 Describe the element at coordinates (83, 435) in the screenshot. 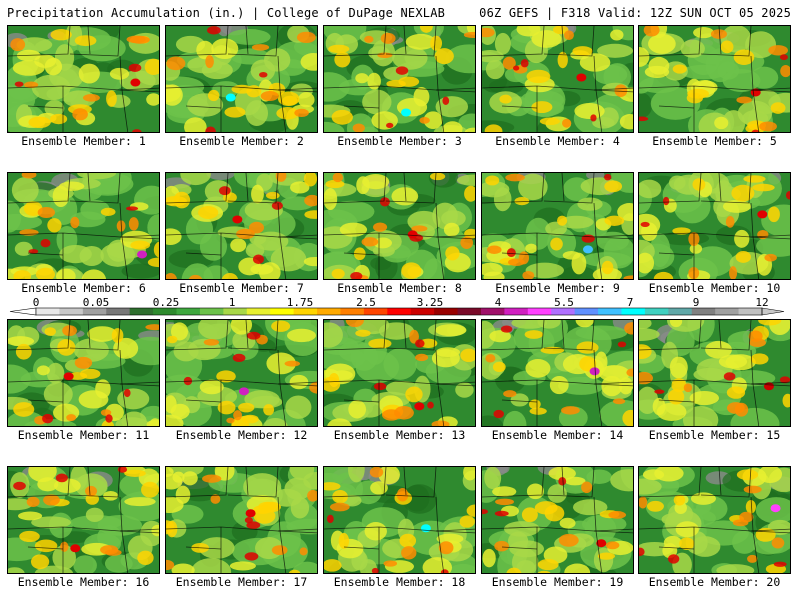

I see `ensemble-member-label: Ensemble Member: 11` at that location.